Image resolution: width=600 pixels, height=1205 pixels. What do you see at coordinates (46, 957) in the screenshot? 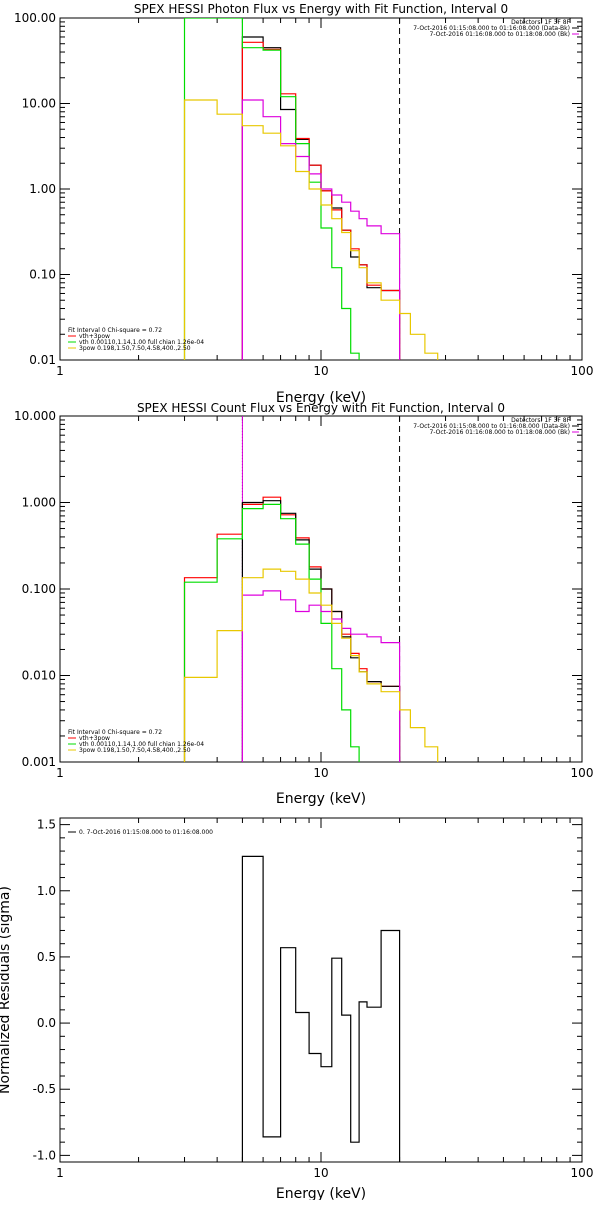
I see `y-tick-label: 0.5` at bounding box center [46, 957].